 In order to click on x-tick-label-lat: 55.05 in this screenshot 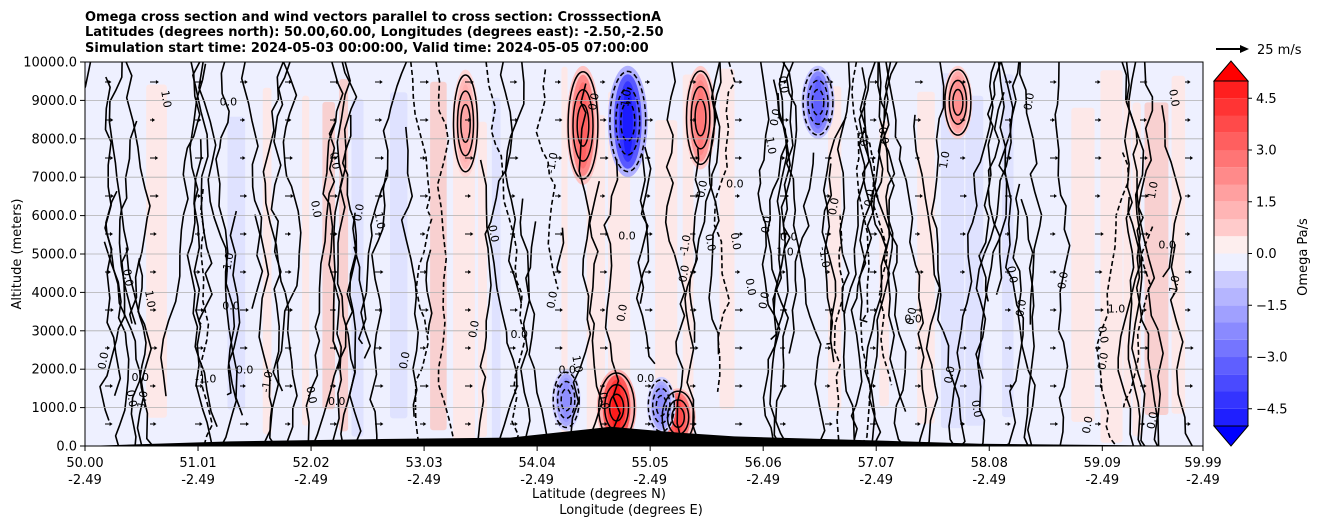, I will do `click(650, 463)`.